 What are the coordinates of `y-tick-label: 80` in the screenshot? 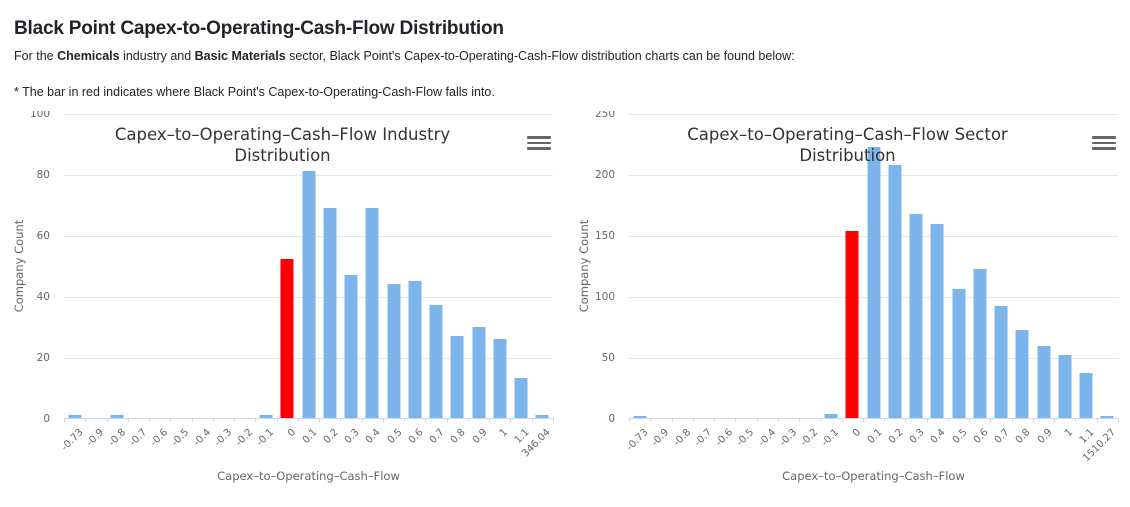 It's located at (43, 175).